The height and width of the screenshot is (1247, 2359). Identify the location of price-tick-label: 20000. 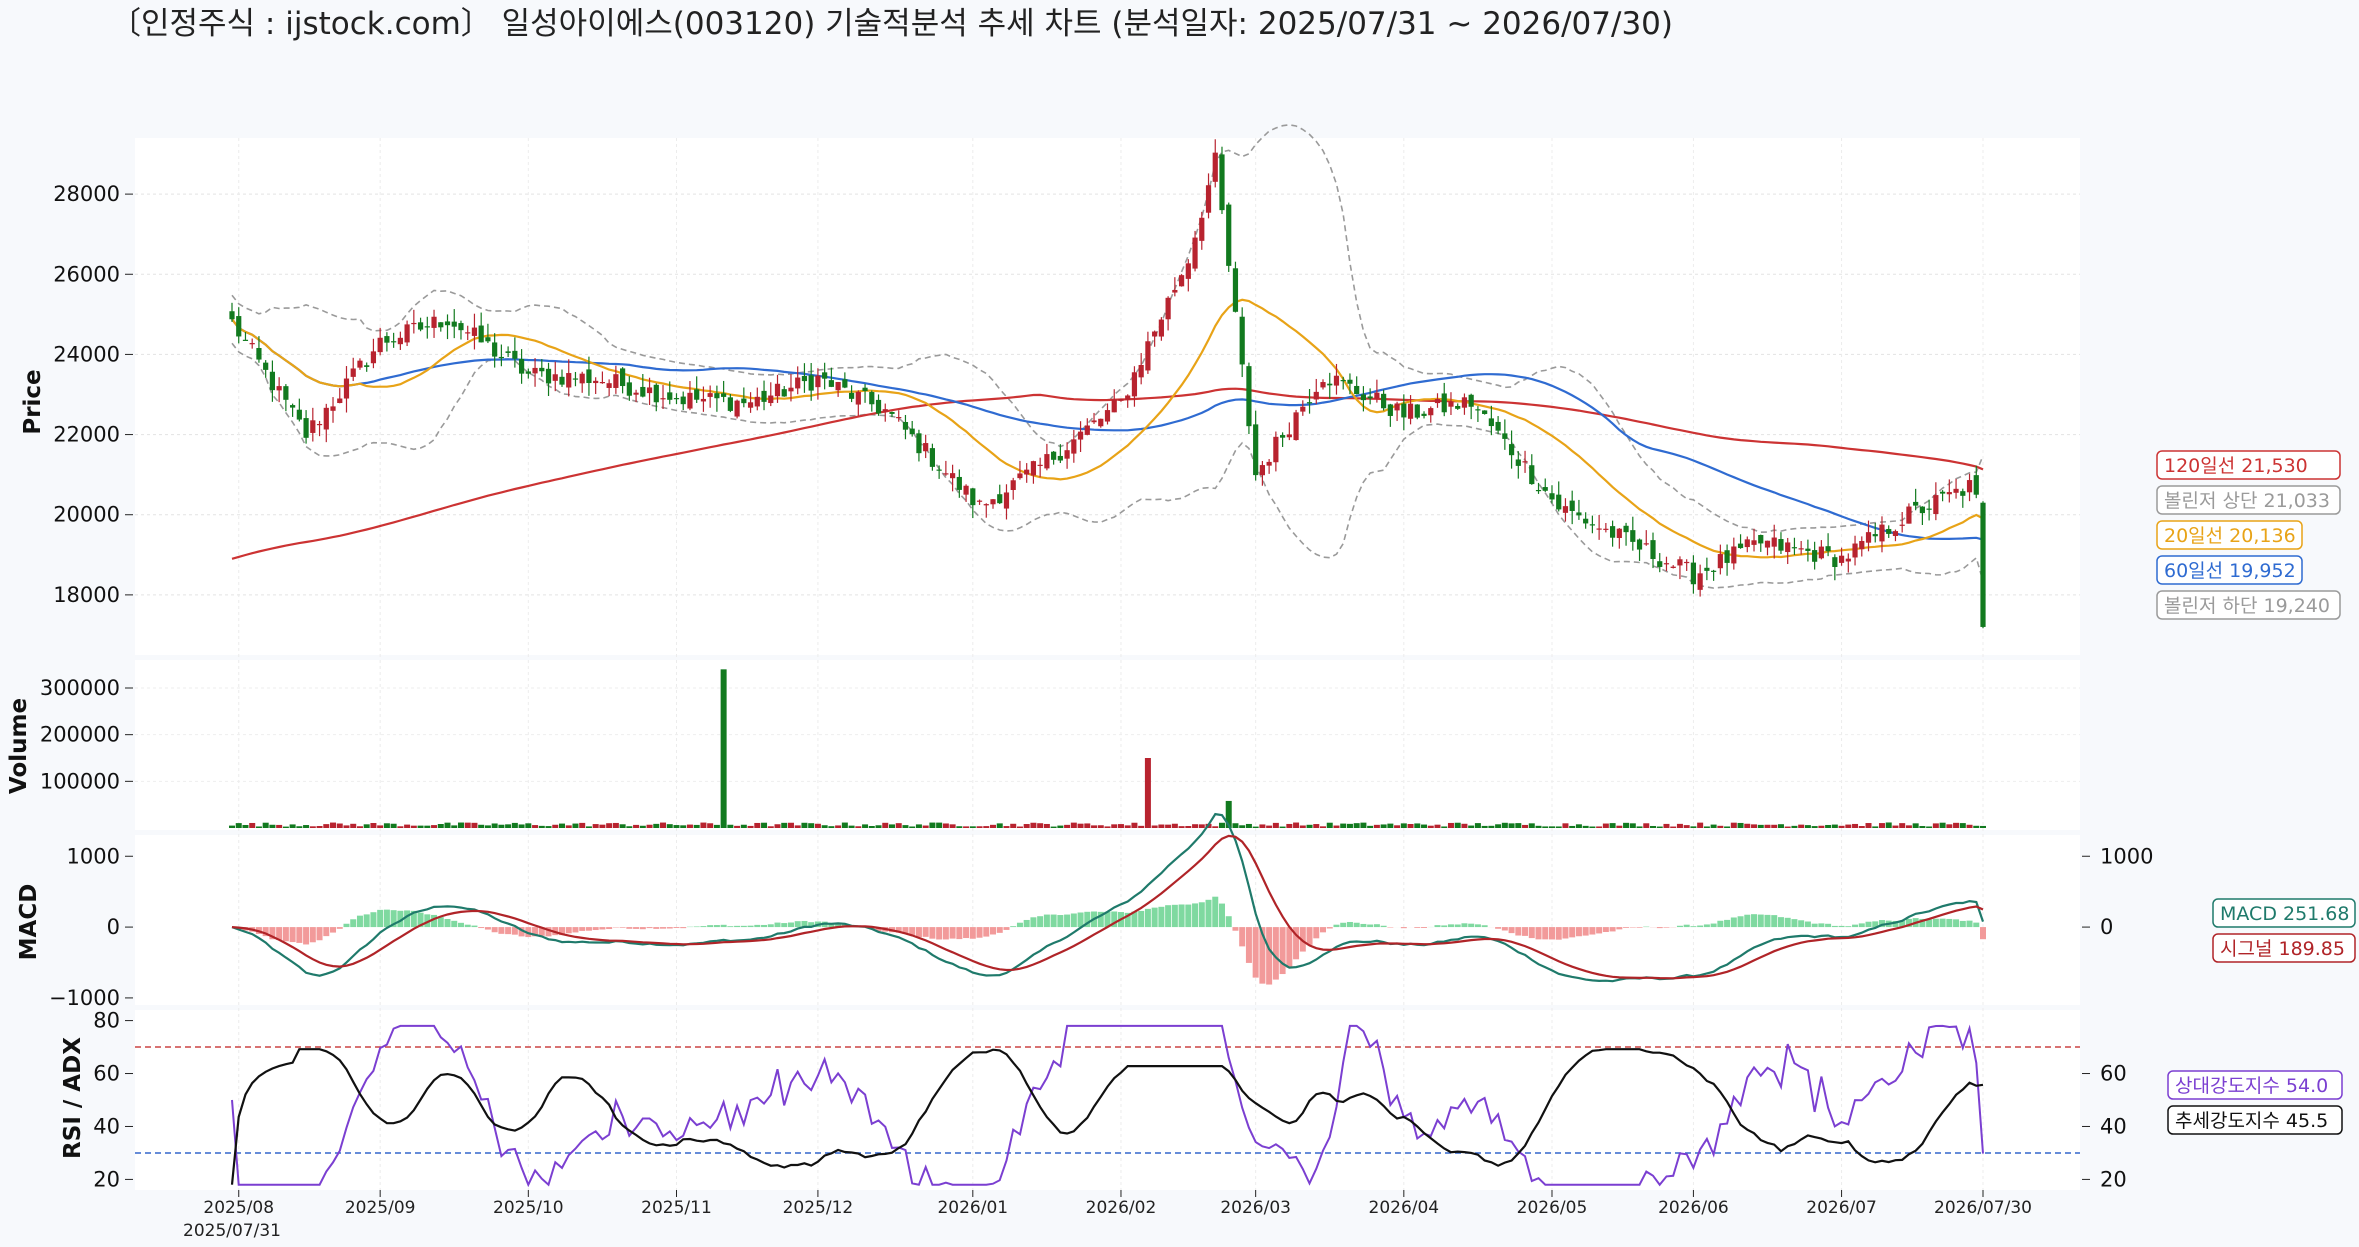
(86, 515).